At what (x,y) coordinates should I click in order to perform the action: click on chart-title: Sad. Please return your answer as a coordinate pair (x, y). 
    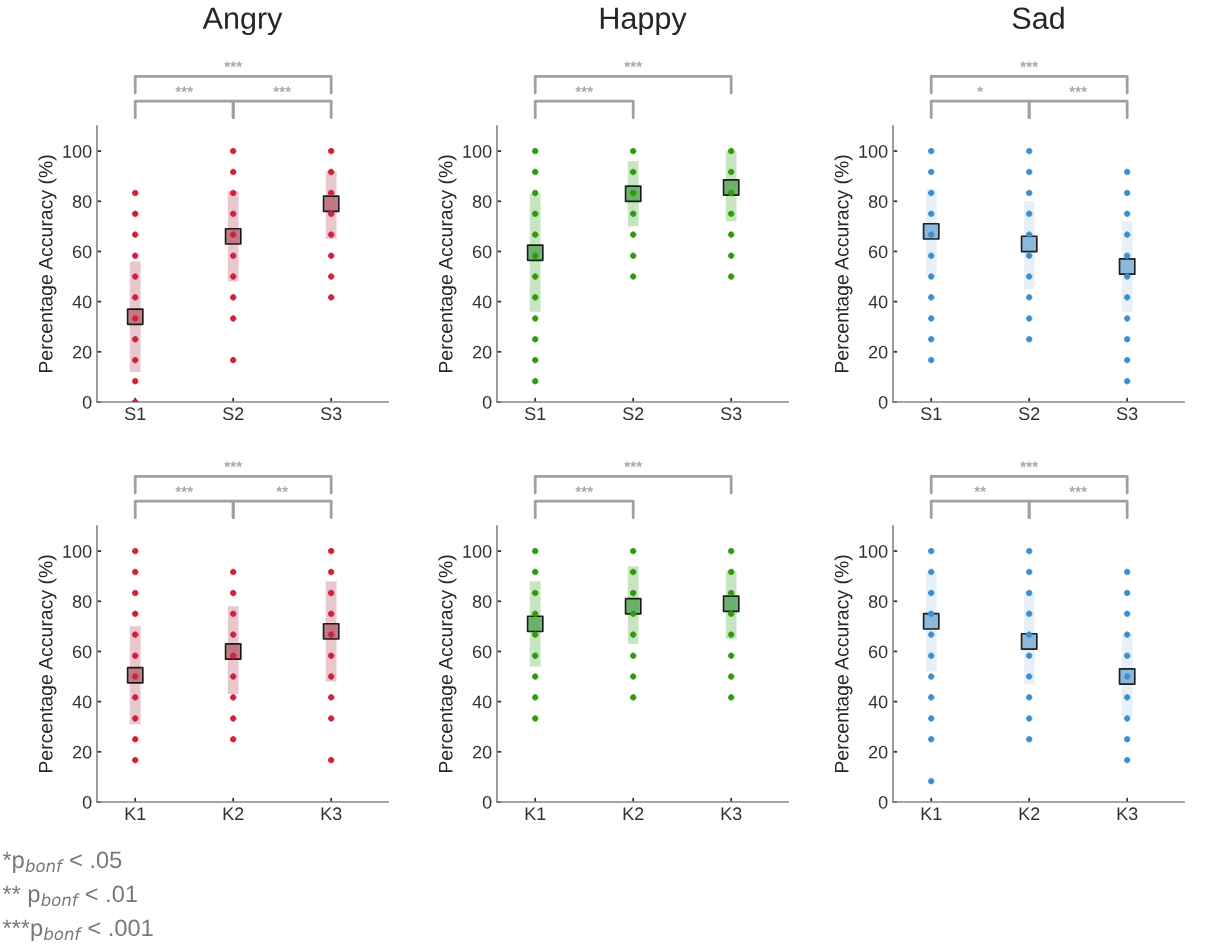
    Looking at the image, I should click on (1038, 18).